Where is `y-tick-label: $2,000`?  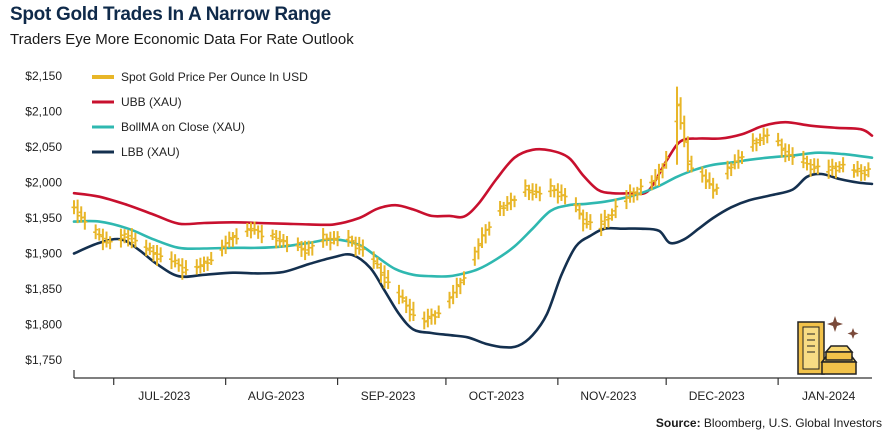 y-tick-label: $2,000 is located at coordinates (43, 183).